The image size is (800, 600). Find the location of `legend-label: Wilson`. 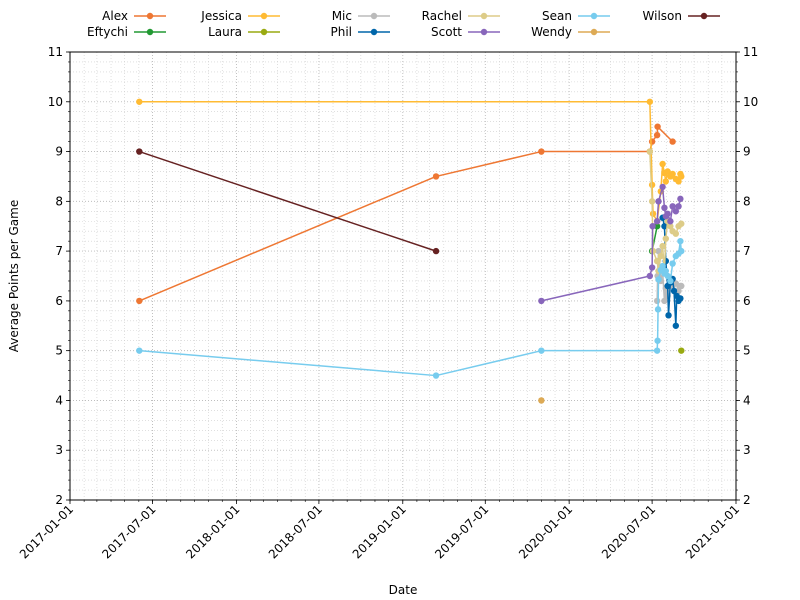

legend-label: Wilson is located at coordinates (662, 16).